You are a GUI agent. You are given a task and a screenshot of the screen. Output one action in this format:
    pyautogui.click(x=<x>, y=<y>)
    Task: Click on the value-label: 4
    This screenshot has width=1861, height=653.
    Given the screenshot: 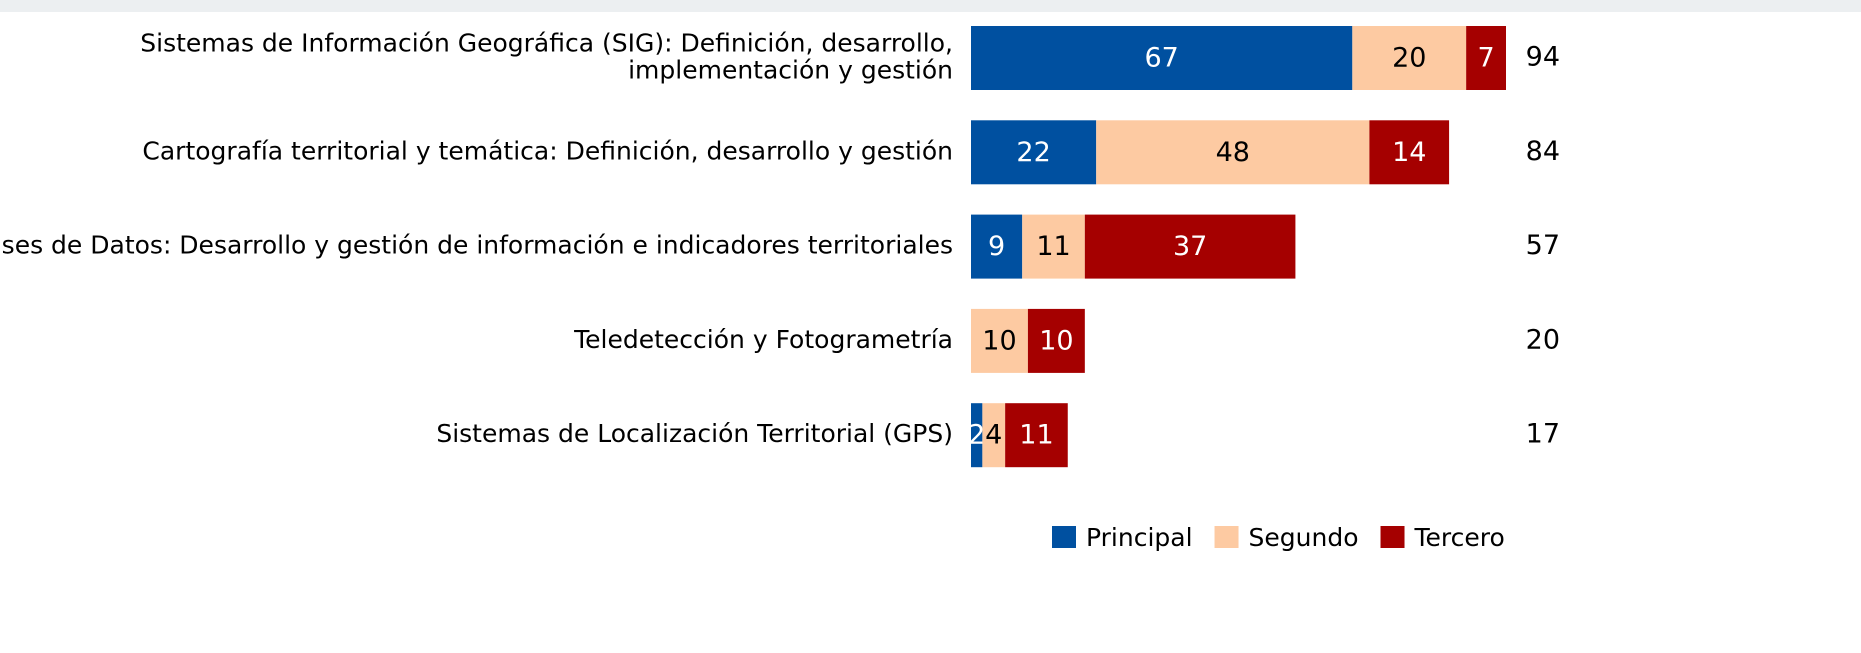 What is the action you would take?
    pyautogui.click(x=993, y=435)
    